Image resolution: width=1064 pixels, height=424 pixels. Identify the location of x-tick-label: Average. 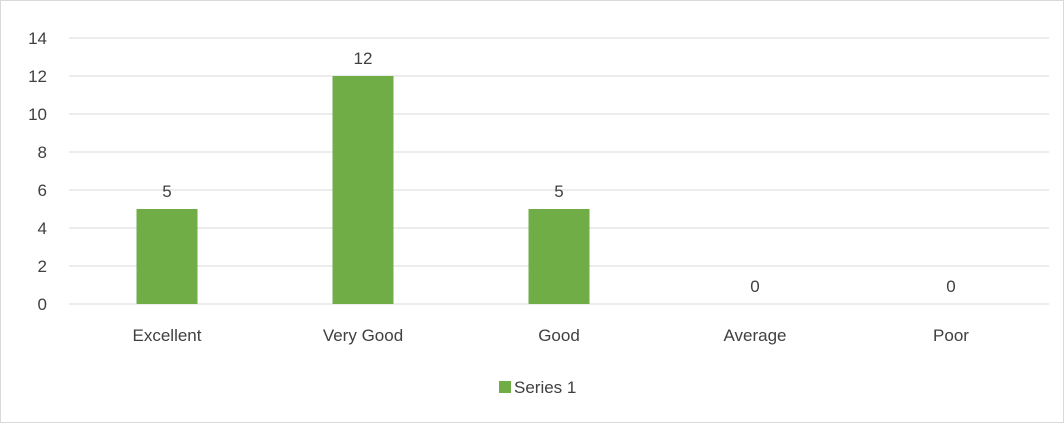
(754, 335).